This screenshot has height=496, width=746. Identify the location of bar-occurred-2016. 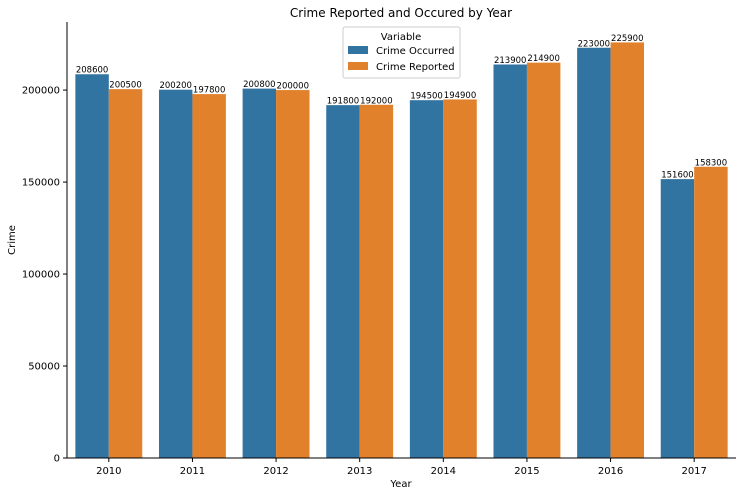
(594, 252).